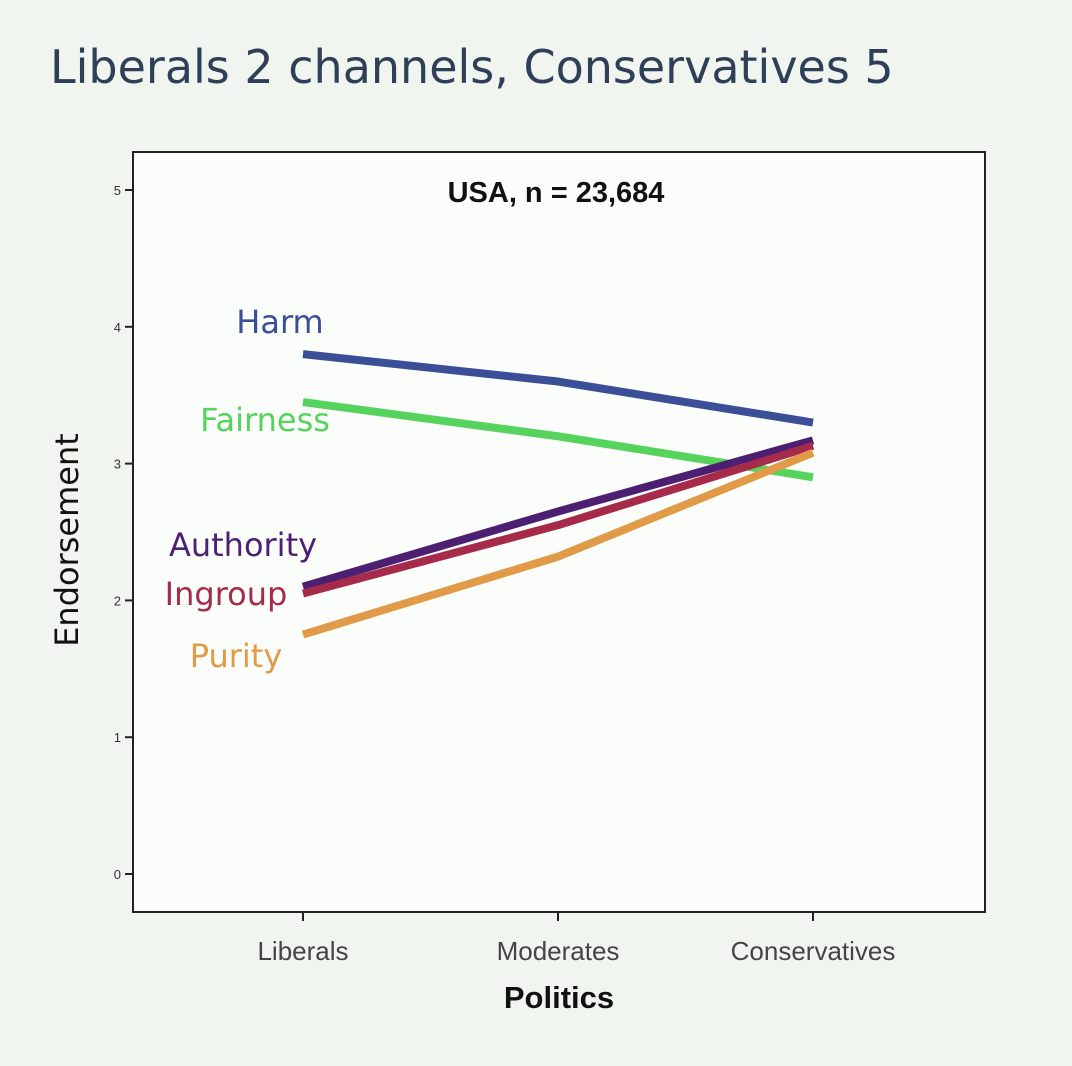 This screenshot has height=1066, width=1072. What do you see at coordinates (117, 464) in the screenshot?
I see `y-tick-label: 3` at bounding box center [117, 464].